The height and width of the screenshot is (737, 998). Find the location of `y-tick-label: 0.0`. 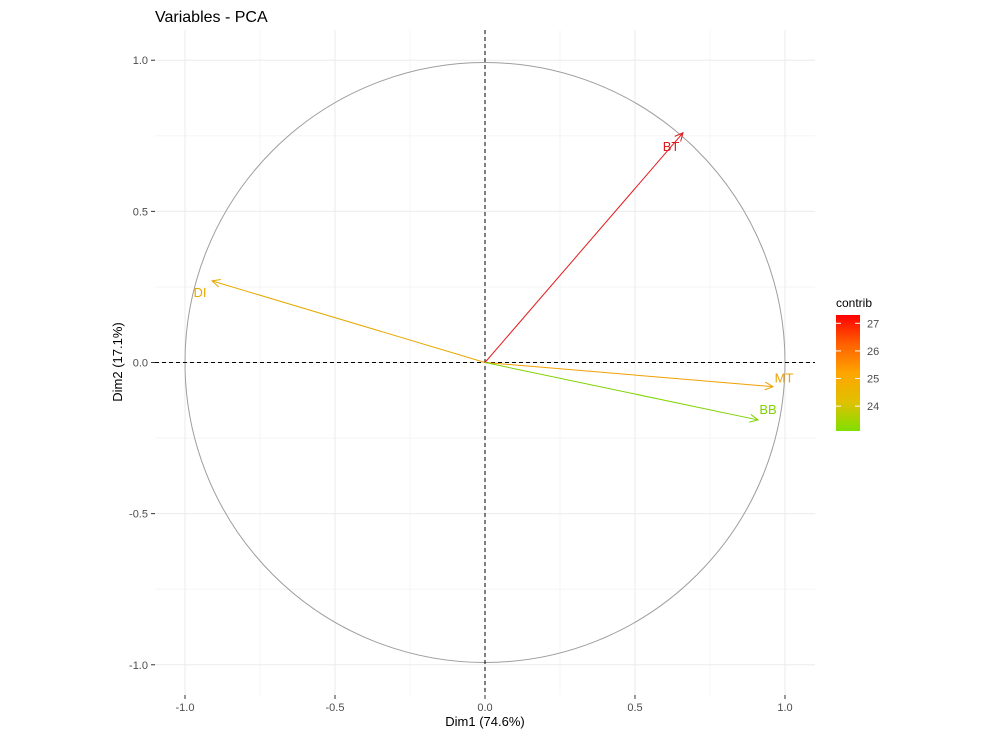

y-tick-label: 0.0 is located at coordinates (140, 364).